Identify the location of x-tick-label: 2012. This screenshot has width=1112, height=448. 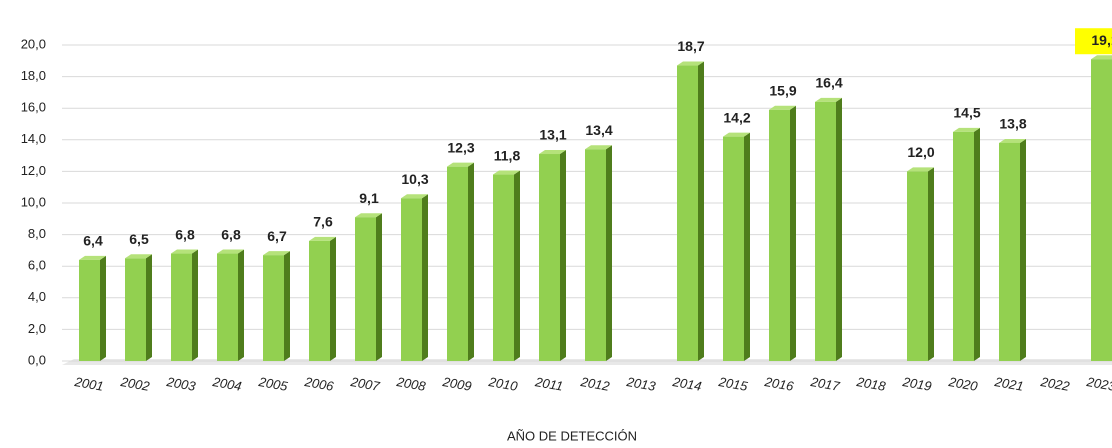
(595, 384).